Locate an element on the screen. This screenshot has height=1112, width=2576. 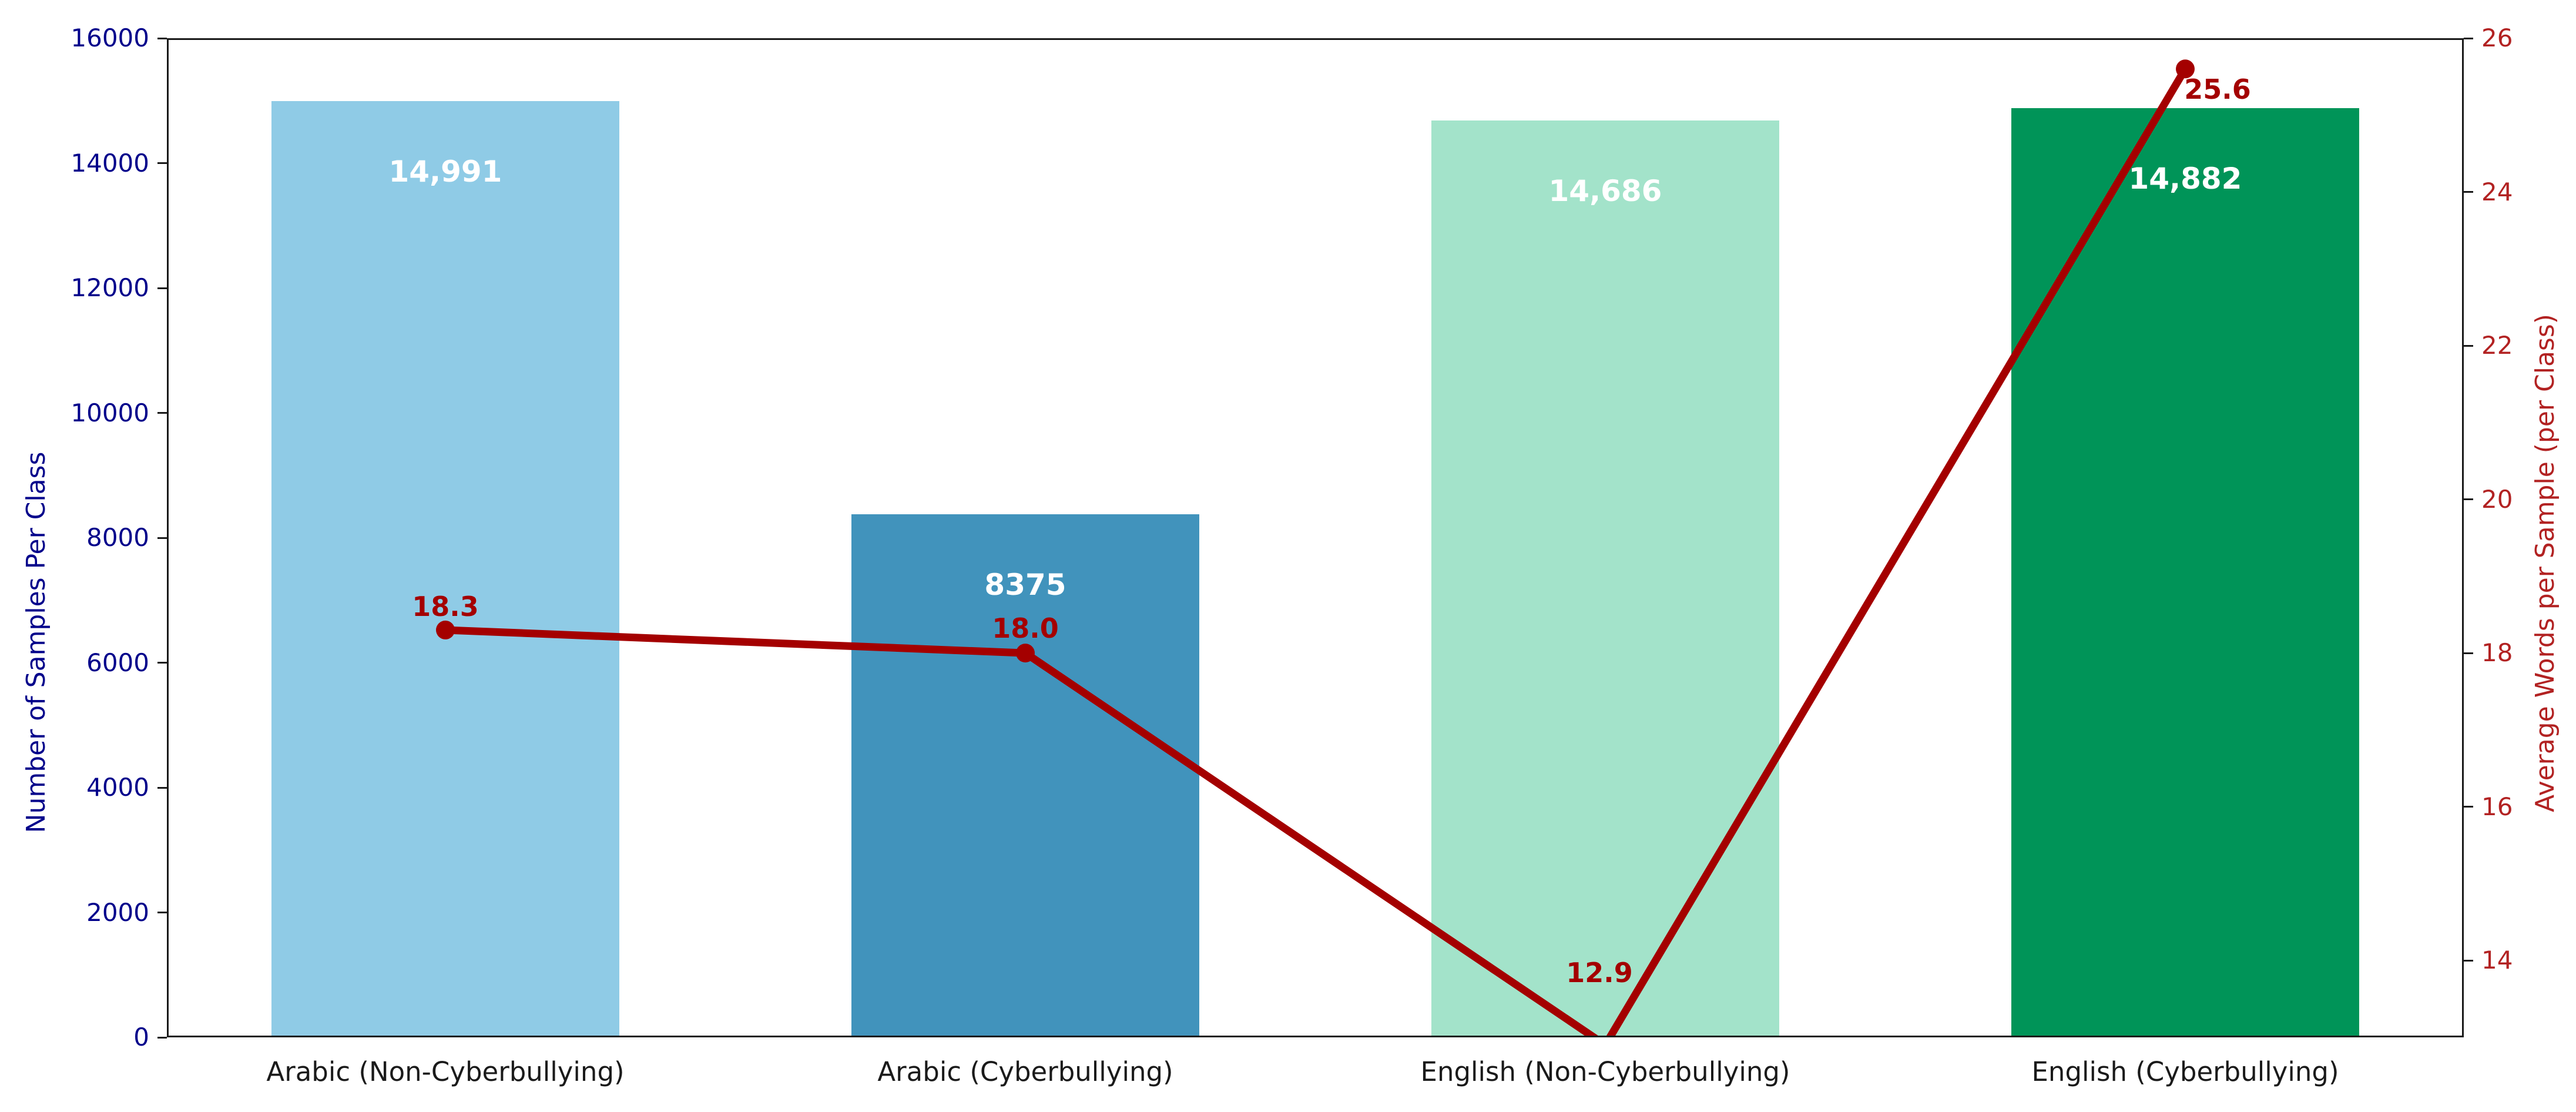
right-tick-label: 14 is located at coordinates (2497, 960).